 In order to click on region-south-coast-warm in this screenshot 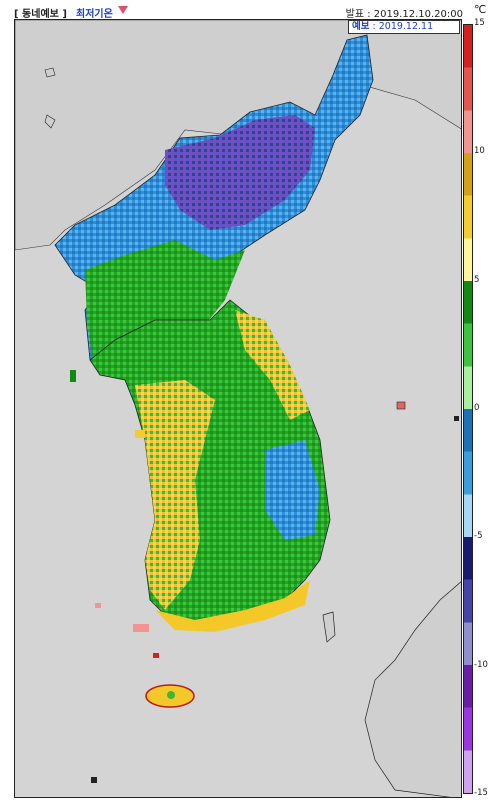, I will do `click(232, 606)`.